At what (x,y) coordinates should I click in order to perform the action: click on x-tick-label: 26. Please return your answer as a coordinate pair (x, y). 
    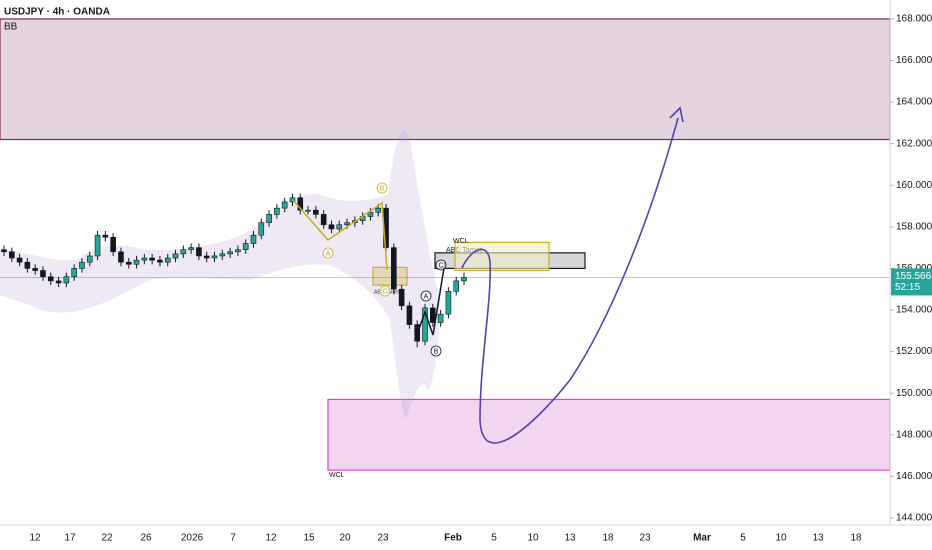
    Looking at the image, I should click on (146, 538).